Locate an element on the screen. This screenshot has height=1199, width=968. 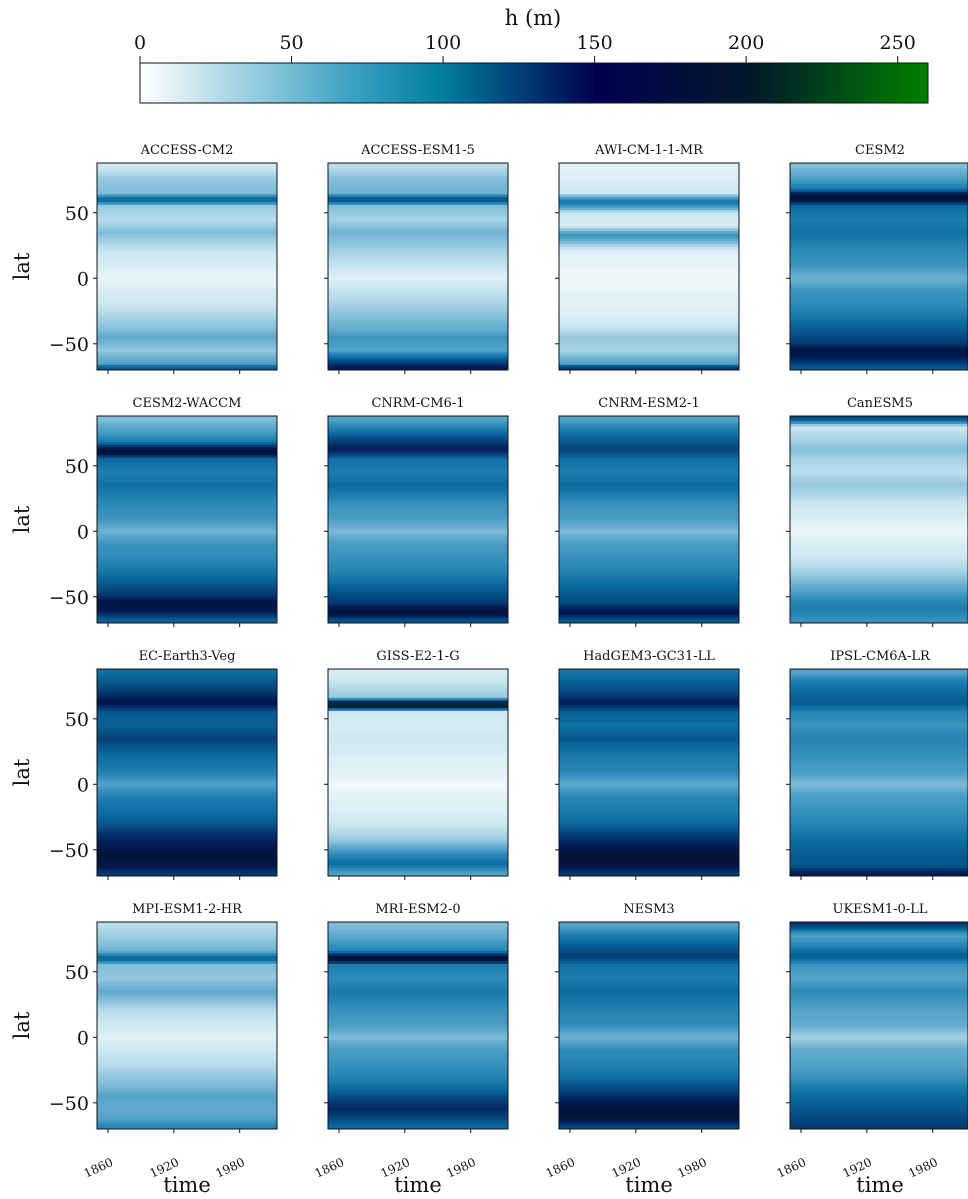
heatmap is located at coordinates (418, 1025).